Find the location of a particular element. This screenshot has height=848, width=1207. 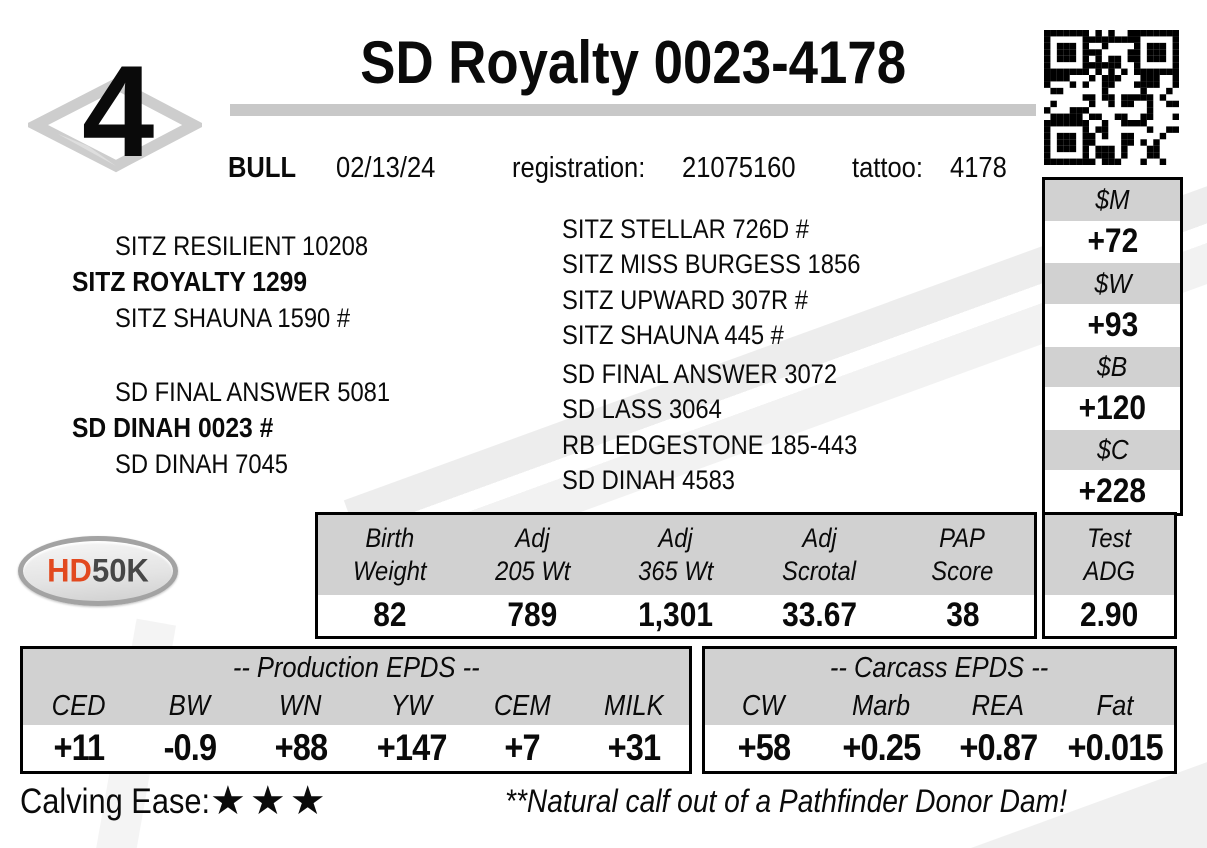

dollar-index-value: +72 is located at coordinates (1112, 242).